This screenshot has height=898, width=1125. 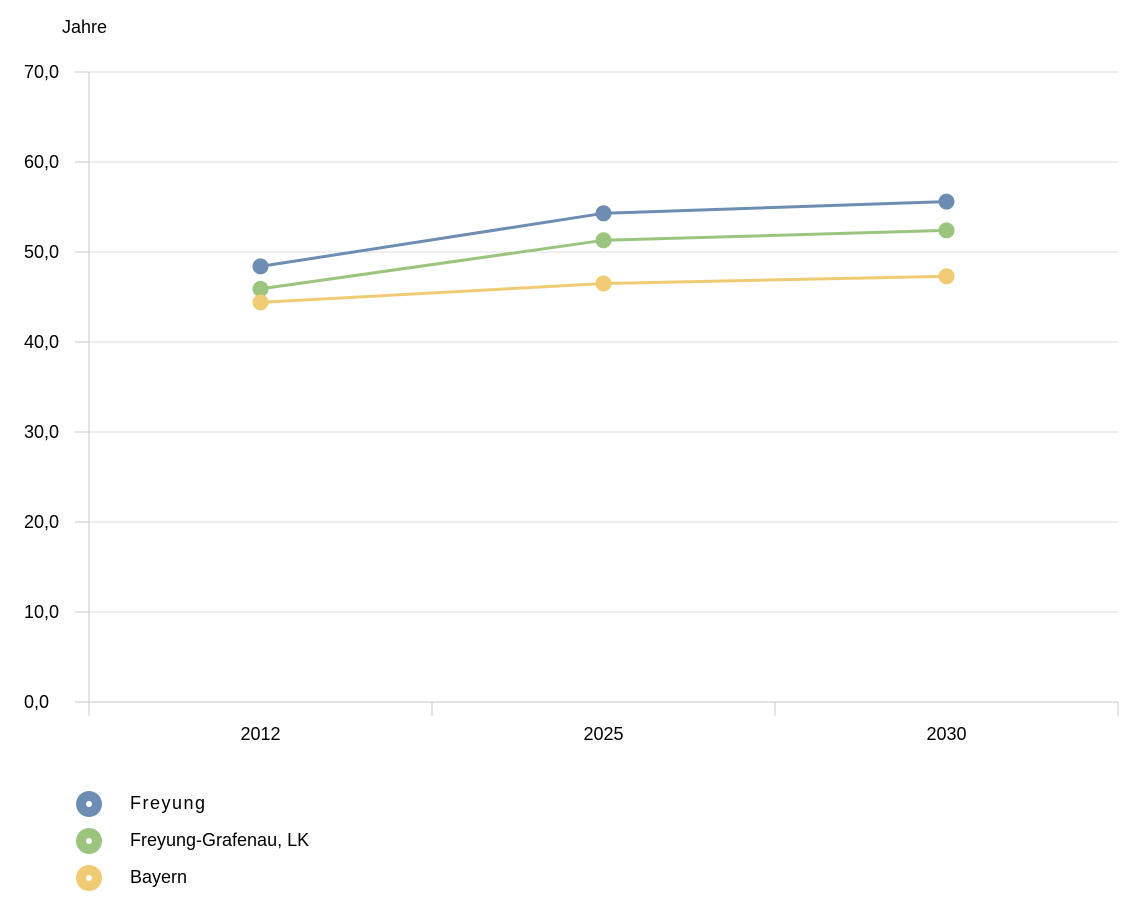 I want to click on legend-item-freyung: Freyung, so click(x=192, y=803).